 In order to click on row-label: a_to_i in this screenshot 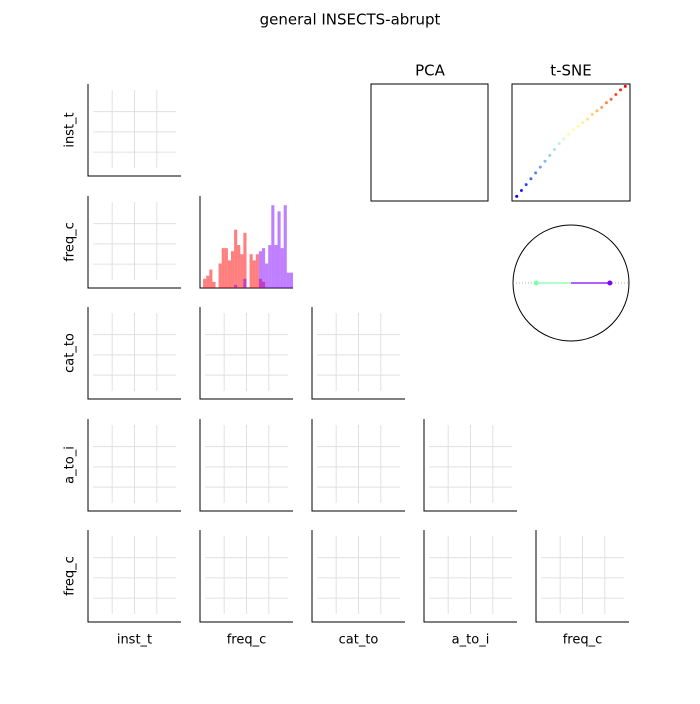, I will do `click(70, 465)`.